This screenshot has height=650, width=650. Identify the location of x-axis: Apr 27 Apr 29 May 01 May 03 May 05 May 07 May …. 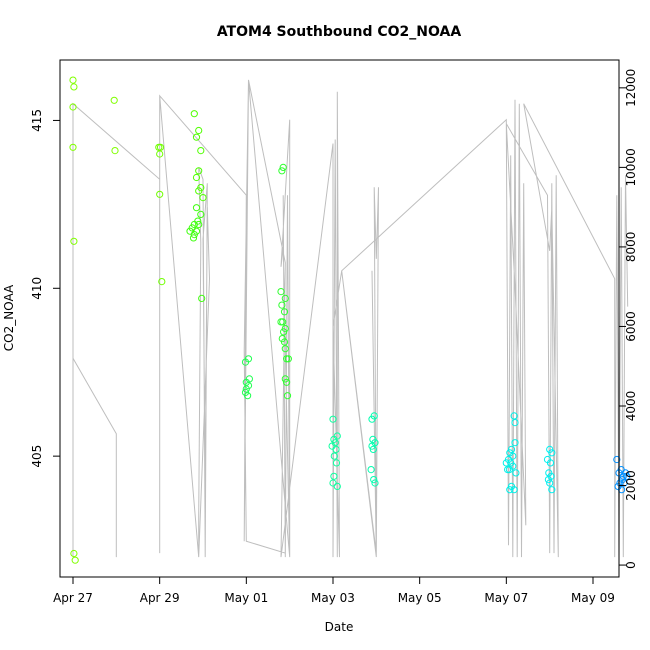
(334, 590).